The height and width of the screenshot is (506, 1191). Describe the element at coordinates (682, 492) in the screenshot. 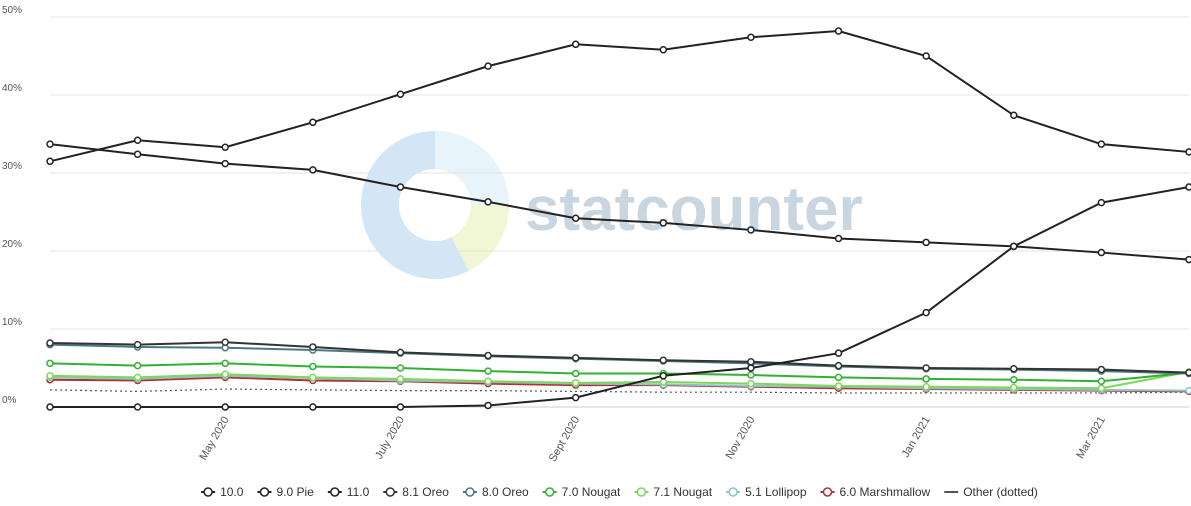

I see `legend-label: 7.1 Nougat` at that location.